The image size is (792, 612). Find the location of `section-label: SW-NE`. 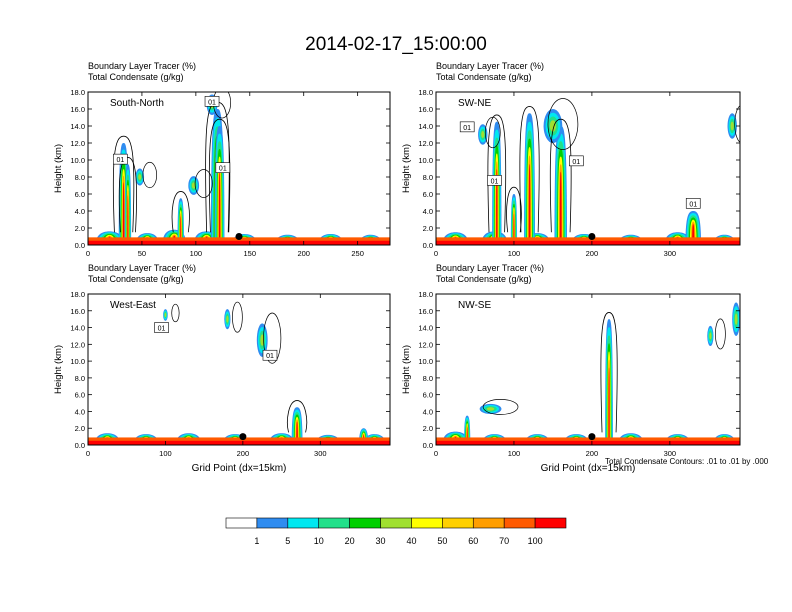

section-label: SW-NE is located at coordinates (474, 103).